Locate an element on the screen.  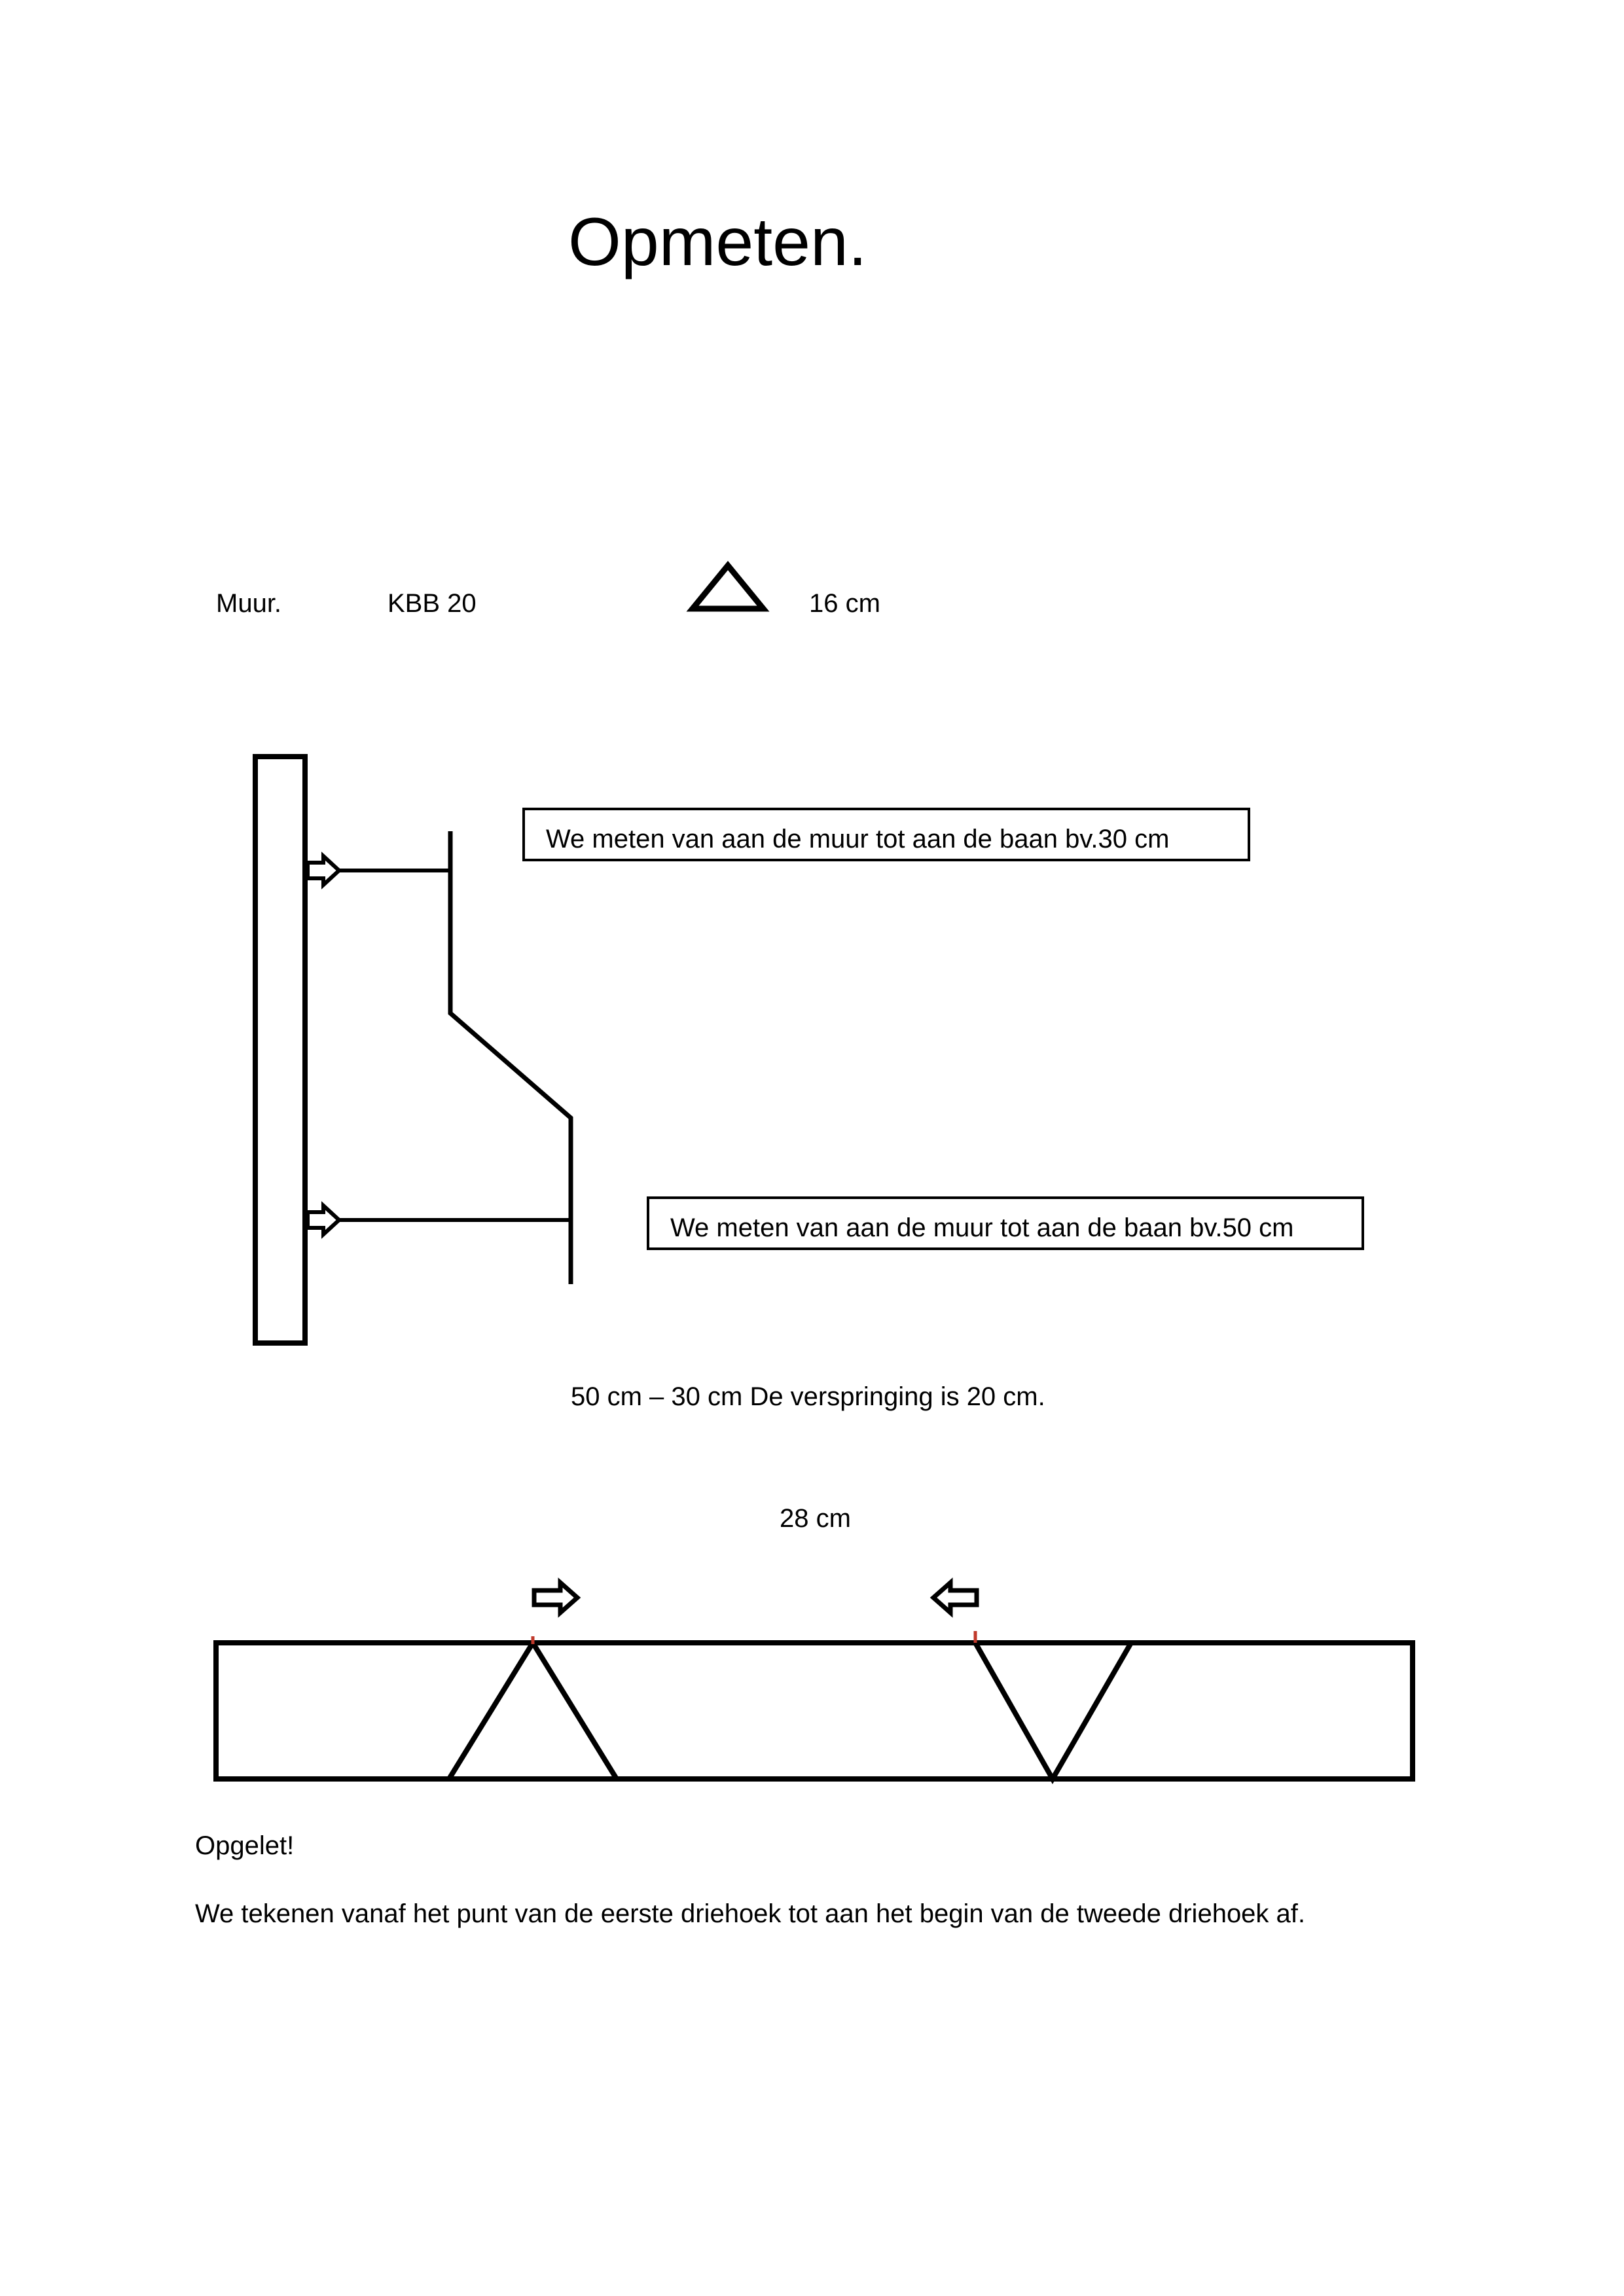
product-label: KBB 20 is located at coordinates (432, 603).